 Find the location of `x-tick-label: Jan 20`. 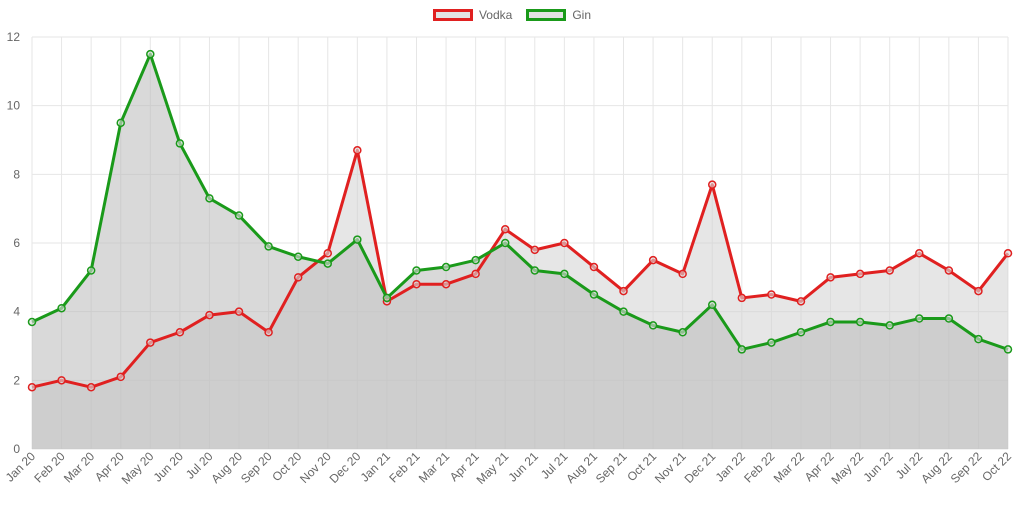

x-tick-label: Jan 20 is located at coordinates (21, 467).